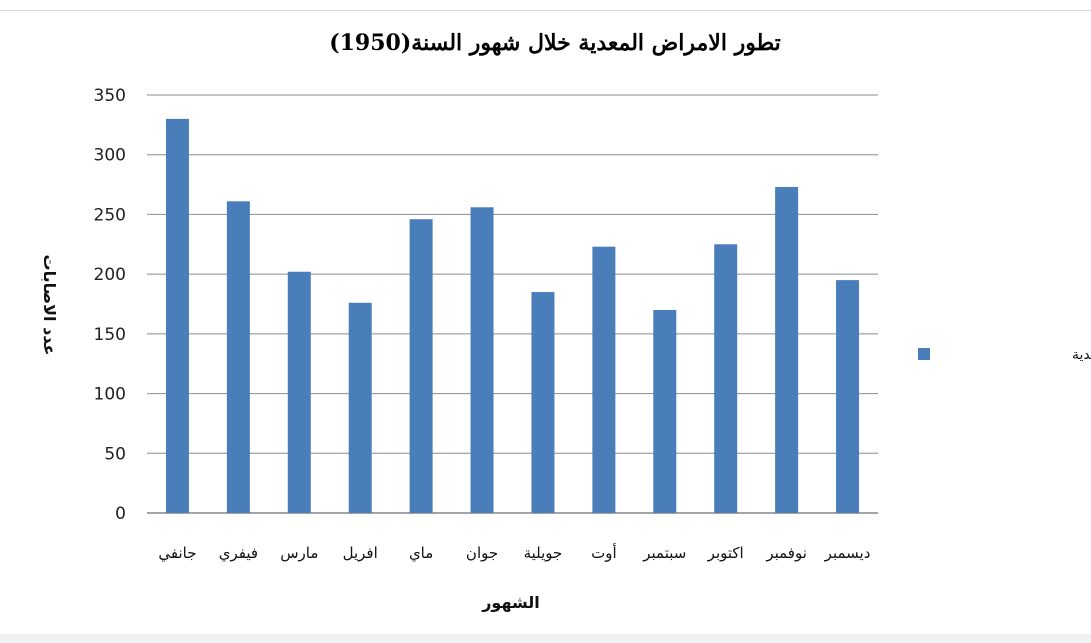 The image size is (1091, 643). I want to click on x-category-label: ماي, so click(421, 553).